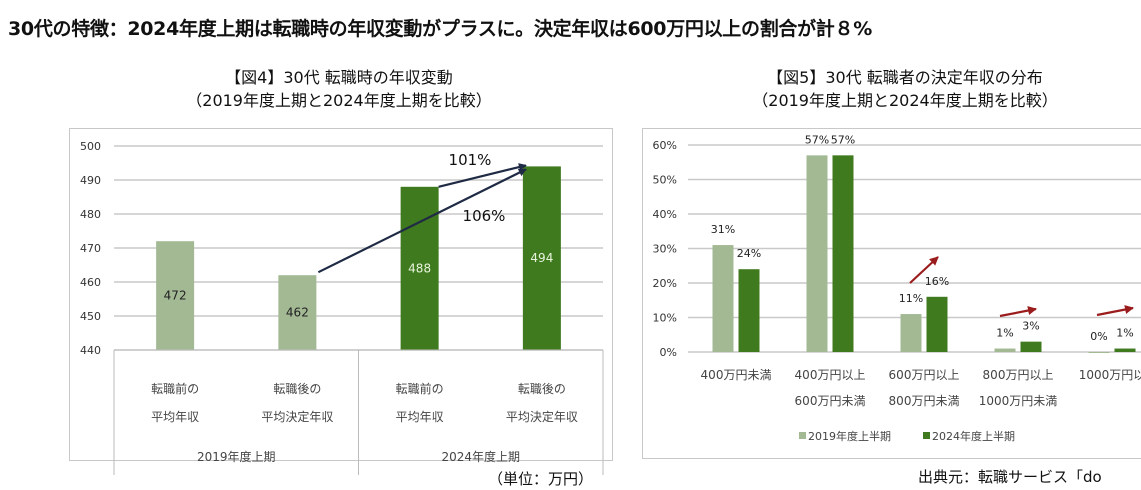 The width and height of the screenshot is (1141, 490). What do you see at coordinates (937, 281) in the screenshot?
I see `chart5-data-label: 16%` at bounding box center [937, 281].